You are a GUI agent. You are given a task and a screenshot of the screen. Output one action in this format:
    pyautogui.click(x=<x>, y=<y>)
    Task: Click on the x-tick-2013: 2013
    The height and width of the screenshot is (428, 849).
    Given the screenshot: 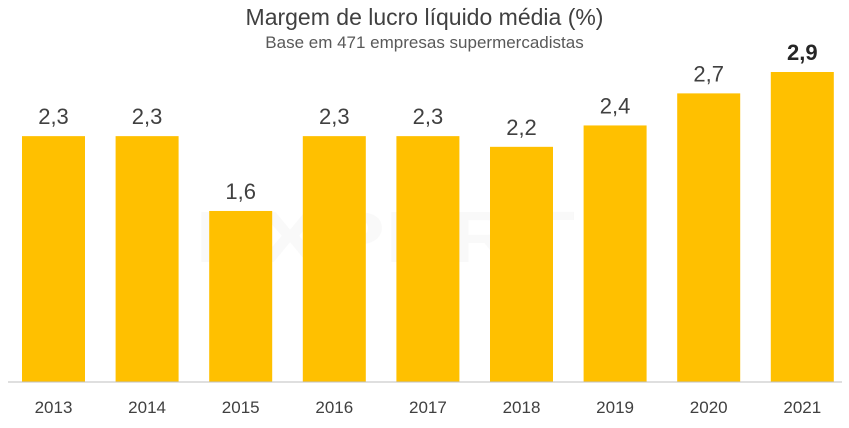 What is the action you would take?
    pyautogui.click(x=54, y=407)
    